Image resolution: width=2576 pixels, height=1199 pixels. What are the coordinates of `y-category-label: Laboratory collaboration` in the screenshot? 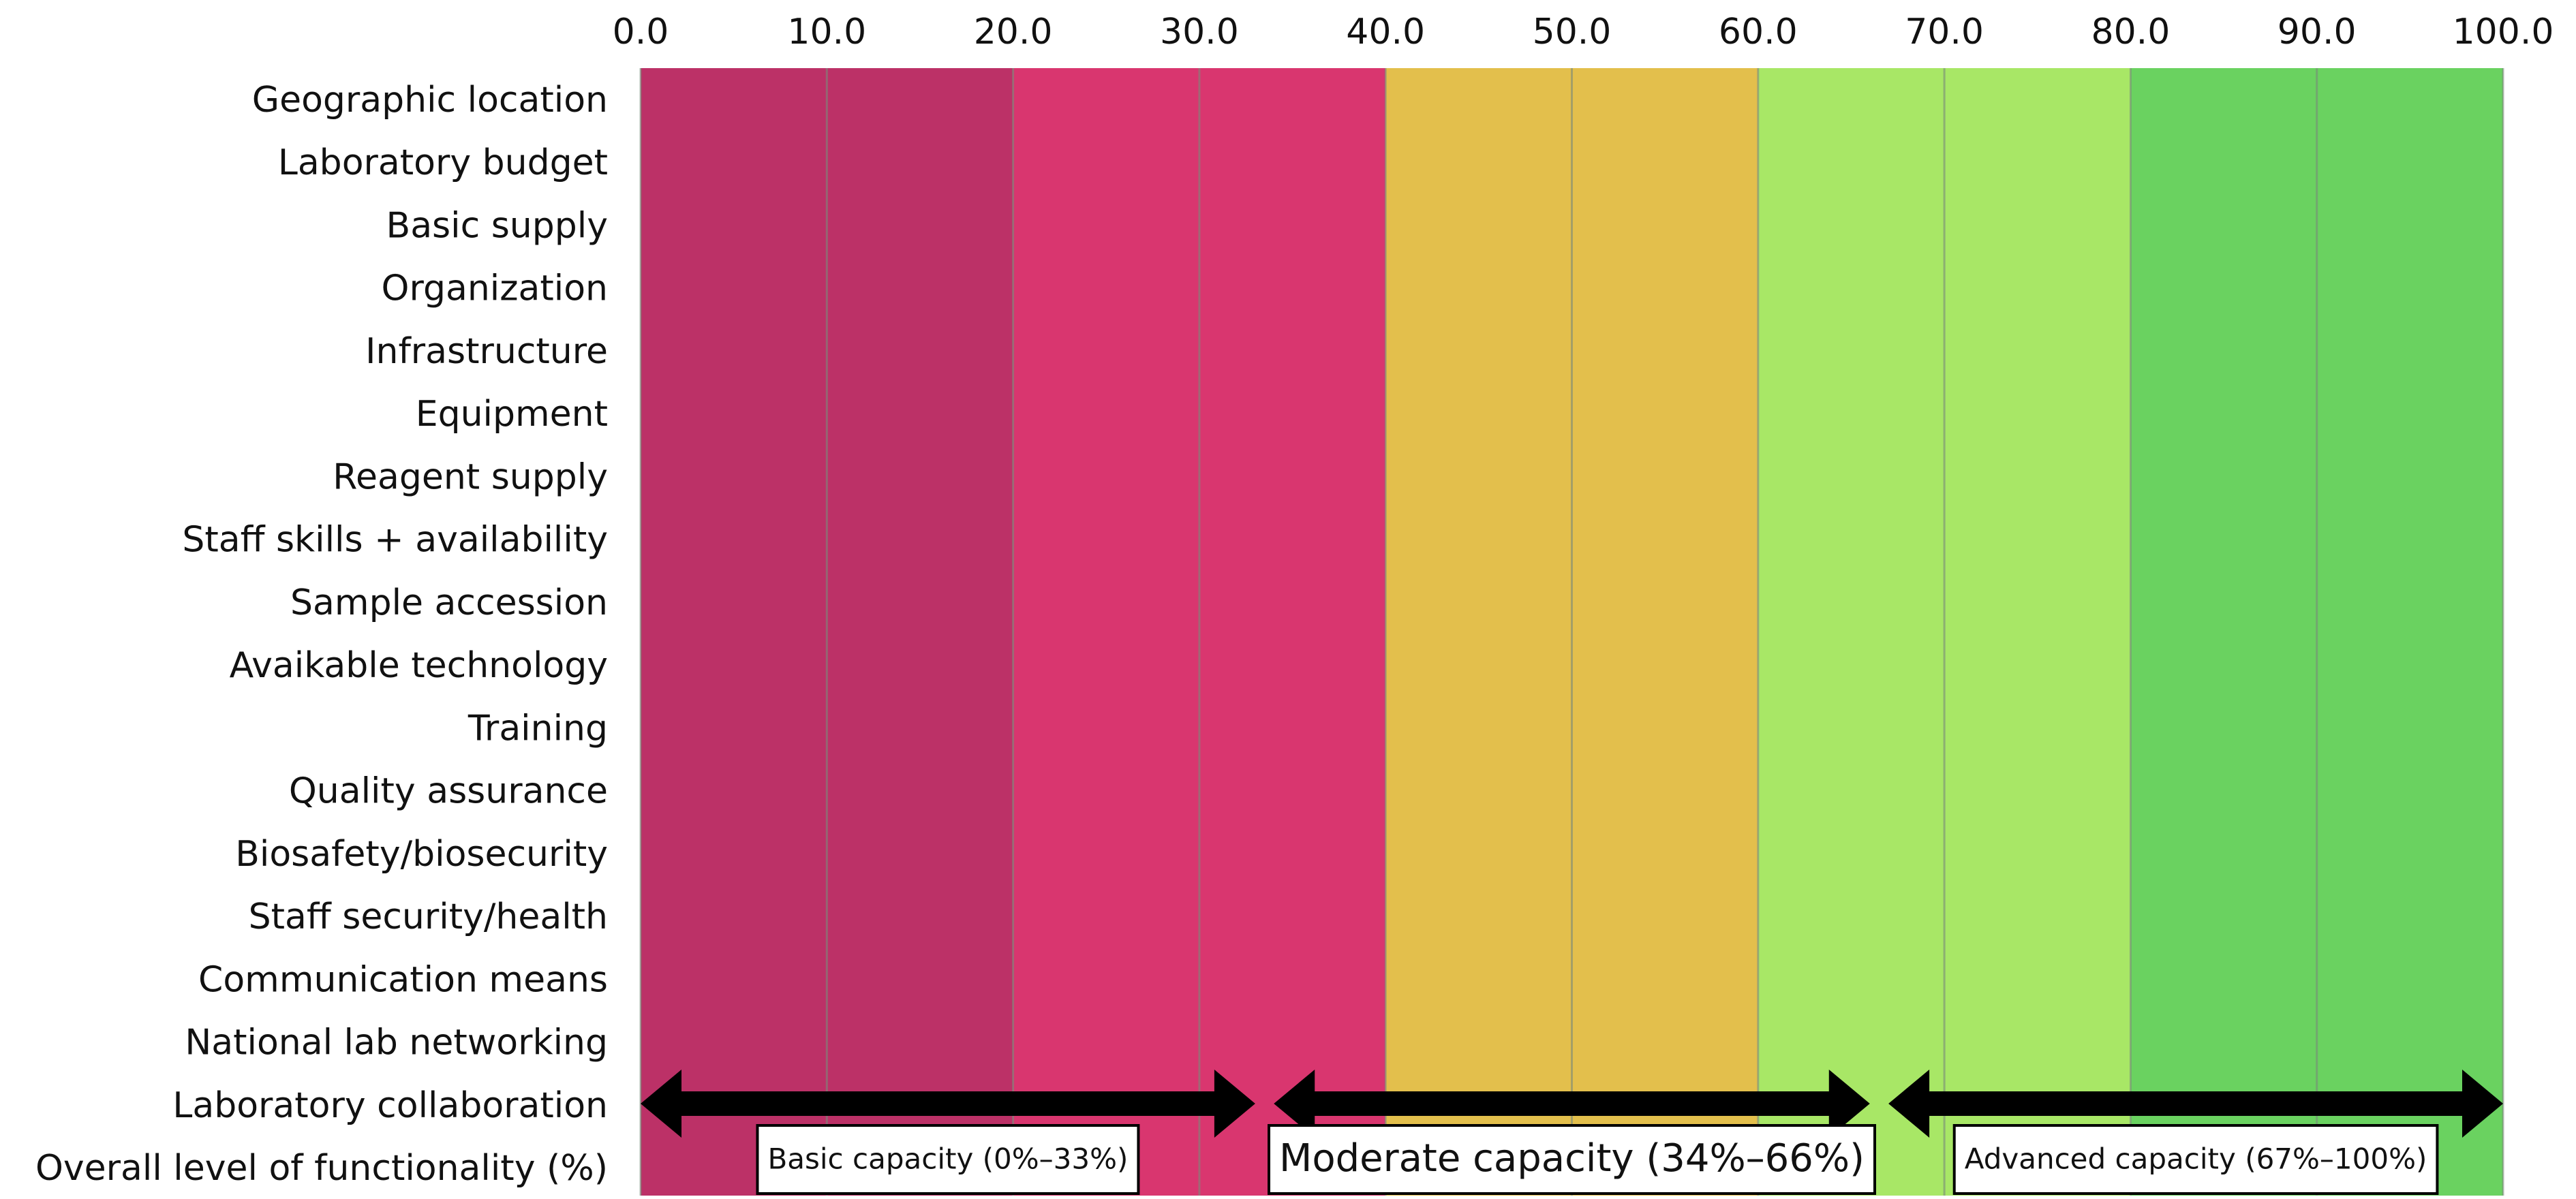 It's located at (390, 1106).